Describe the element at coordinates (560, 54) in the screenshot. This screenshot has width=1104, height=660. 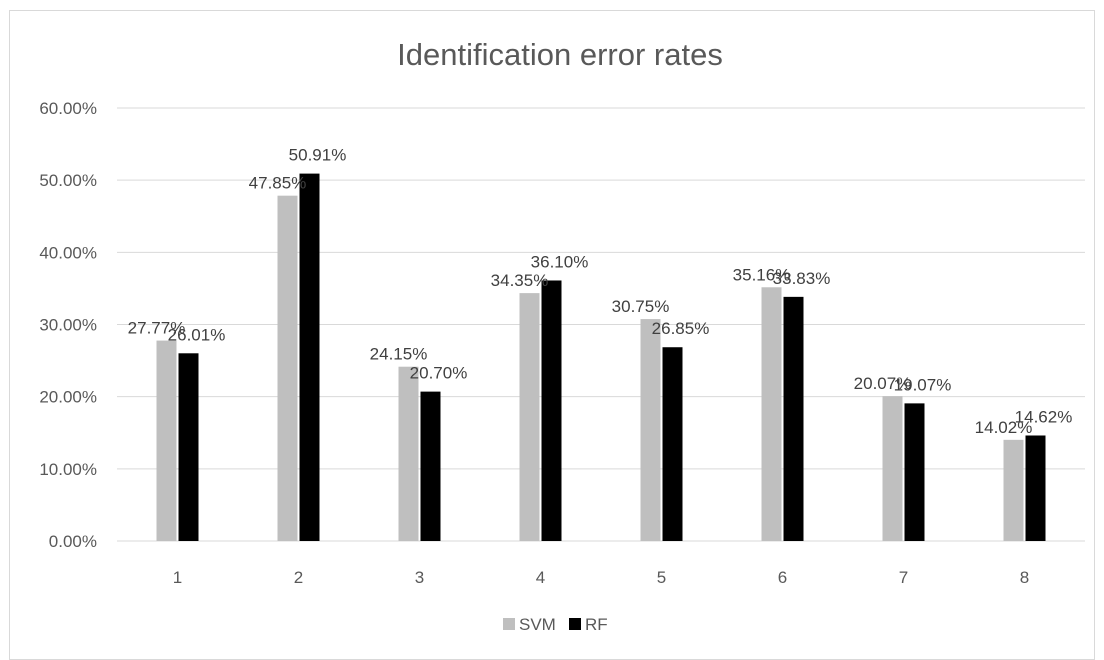
I see `chart-title: Identification error rates` at that location.